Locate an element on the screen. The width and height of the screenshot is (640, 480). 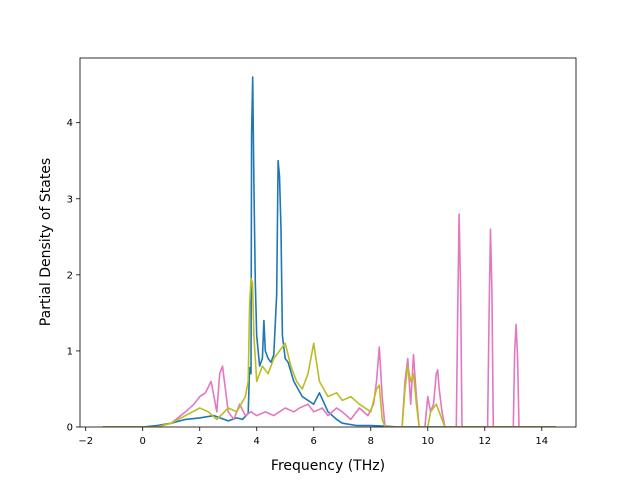
x-tick-label: −2 is located at coordinates (85, 441).